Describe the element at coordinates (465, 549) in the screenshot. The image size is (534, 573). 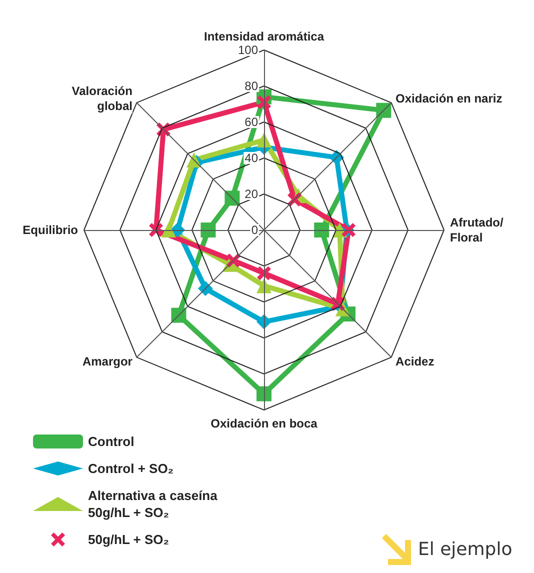
I see `text: El ejemplo` at that location.